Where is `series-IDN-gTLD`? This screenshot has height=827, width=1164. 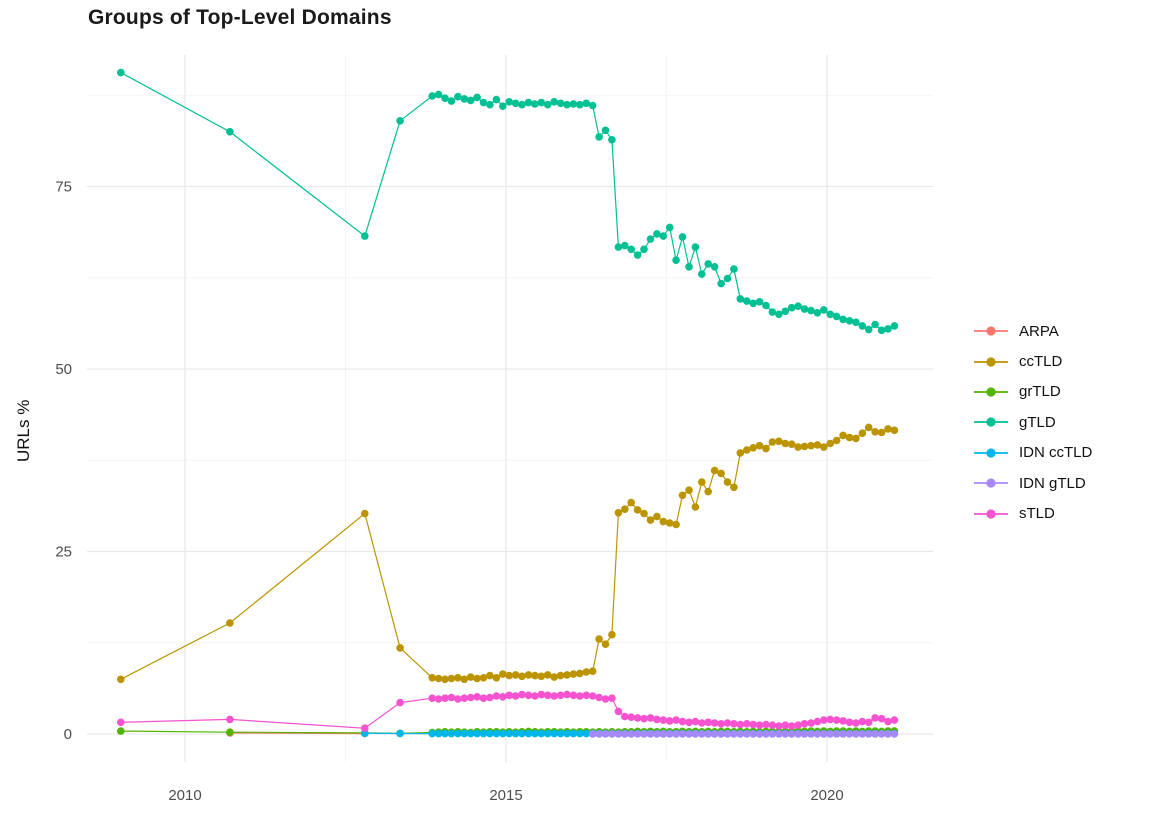
series-IDN-gTLD is located at coordinates (743, 734).